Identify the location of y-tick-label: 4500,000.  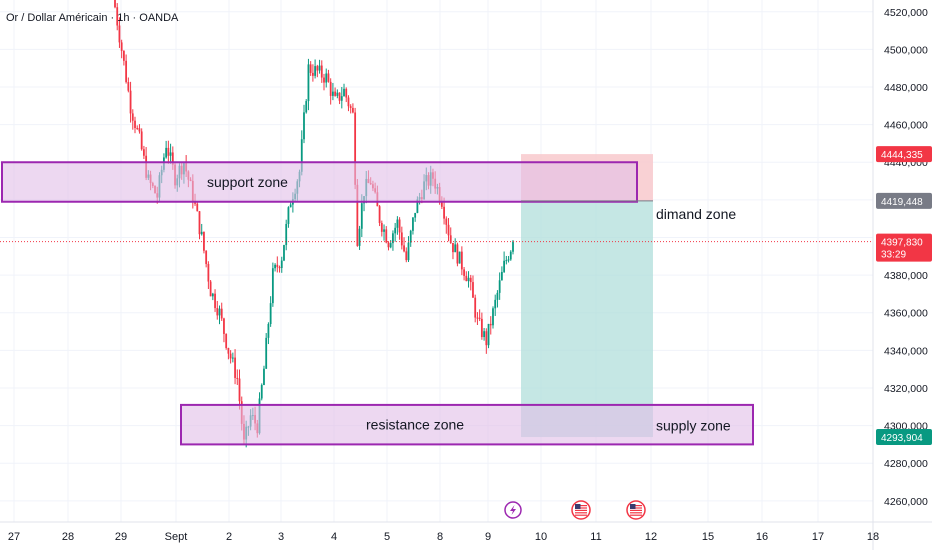
(906, 50).